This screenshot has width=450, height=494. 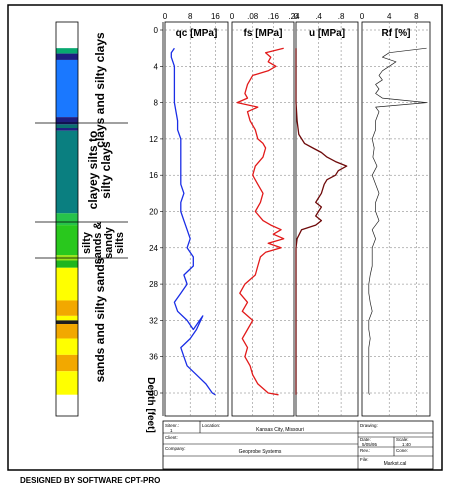 What do you see at coordinates (260, 452) in the screenshot?
I see `tb-company-value: Geoprobe Systems` at bounding box center [260, 452].